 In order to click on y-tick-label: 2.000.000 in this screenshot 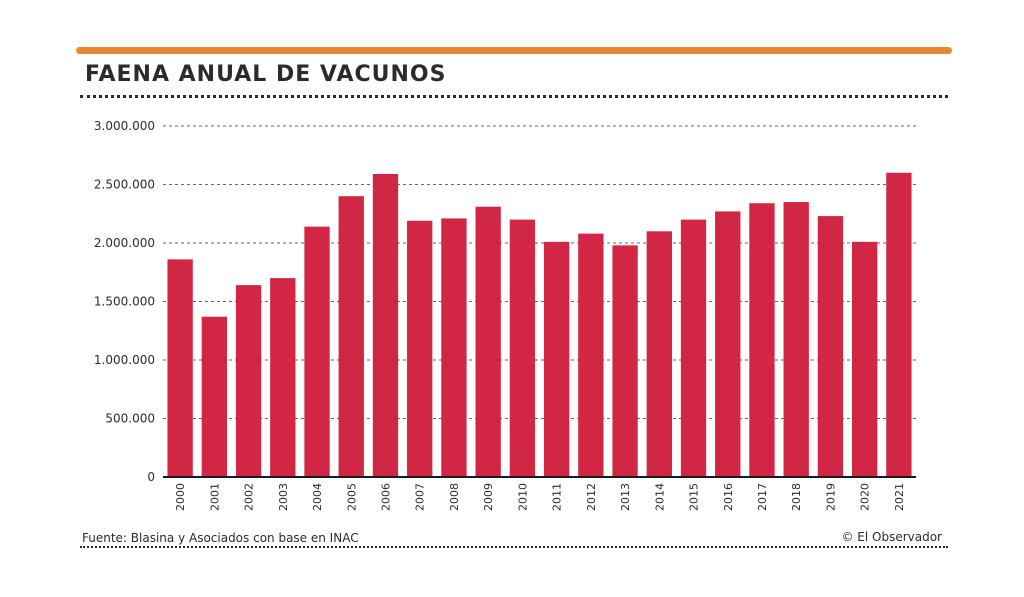, I will do `click(124, 243)`.